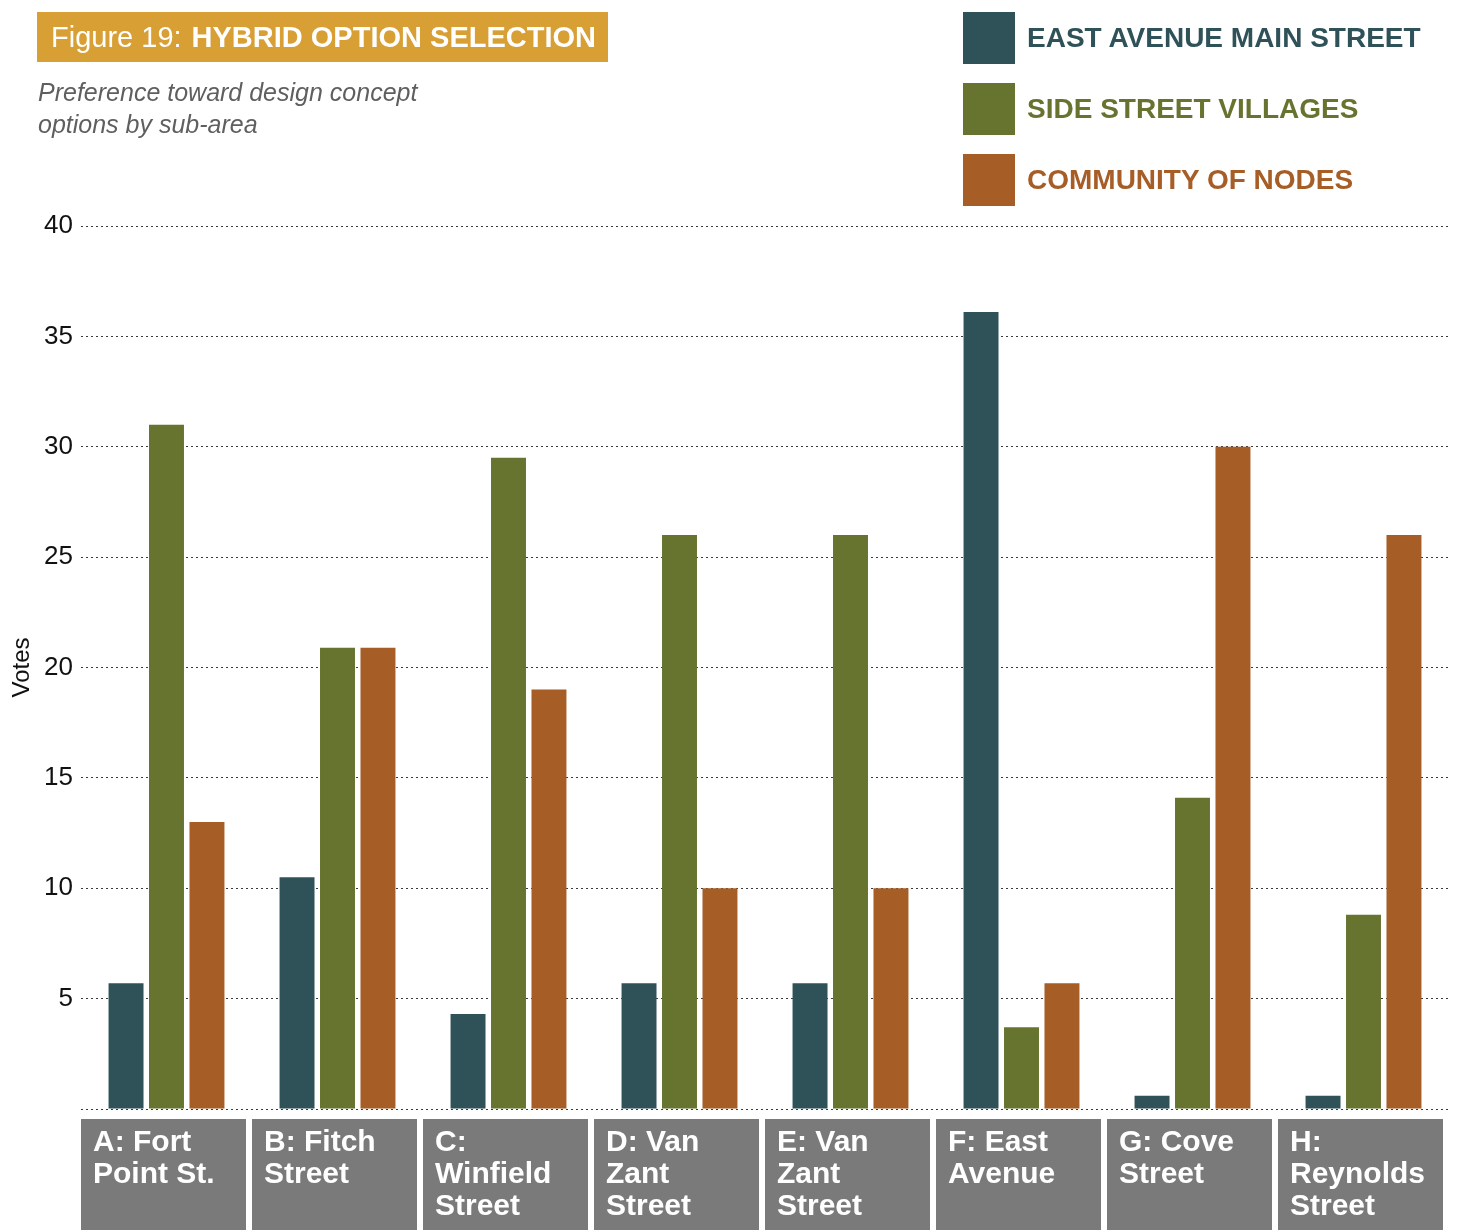 The height and width of the screenshot is (1230, 1462). What do you see at coordinates (1002, 1157) in the screenshot?
I see `x-tick-label: F: East Avenue` at bounding box center [1002, 1157].